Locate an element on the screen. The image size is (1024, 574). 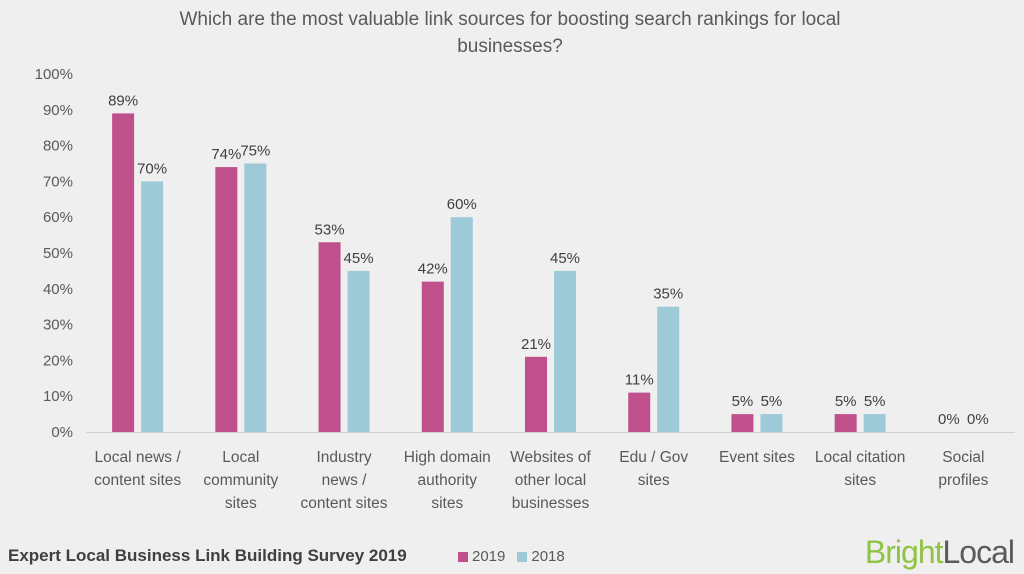
y-tick-label: 90% is located at coordinates (58, 110).